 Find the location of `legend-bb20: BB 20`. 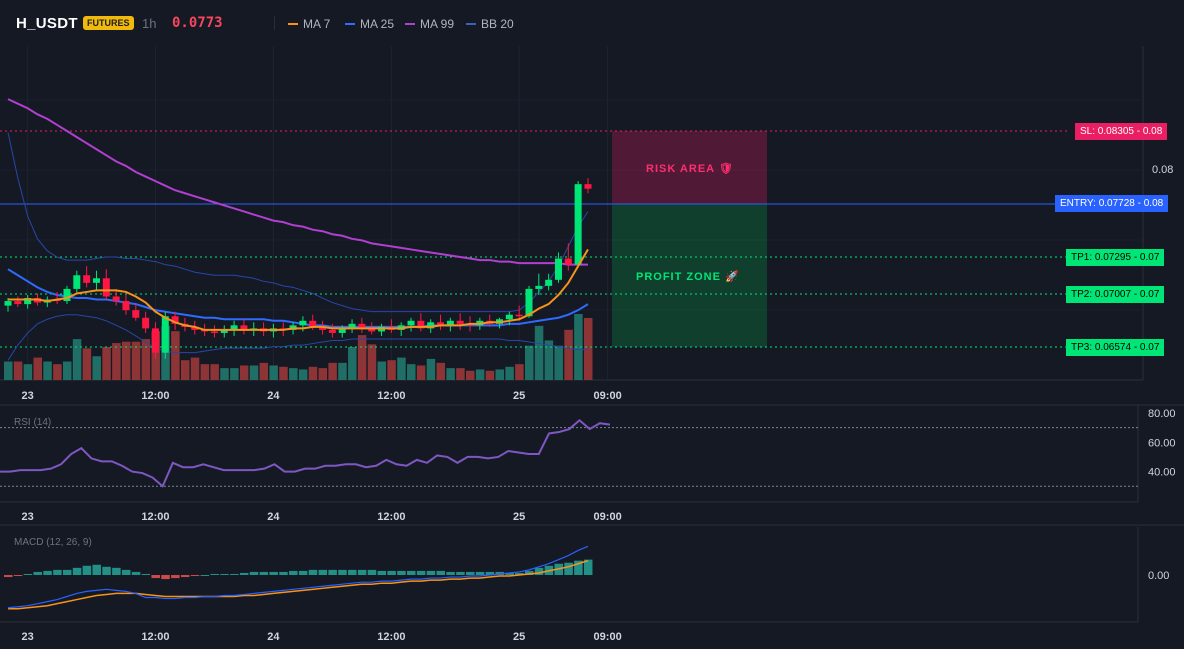

legend-bb20: BB 20 is located at coordinates (490, 24).